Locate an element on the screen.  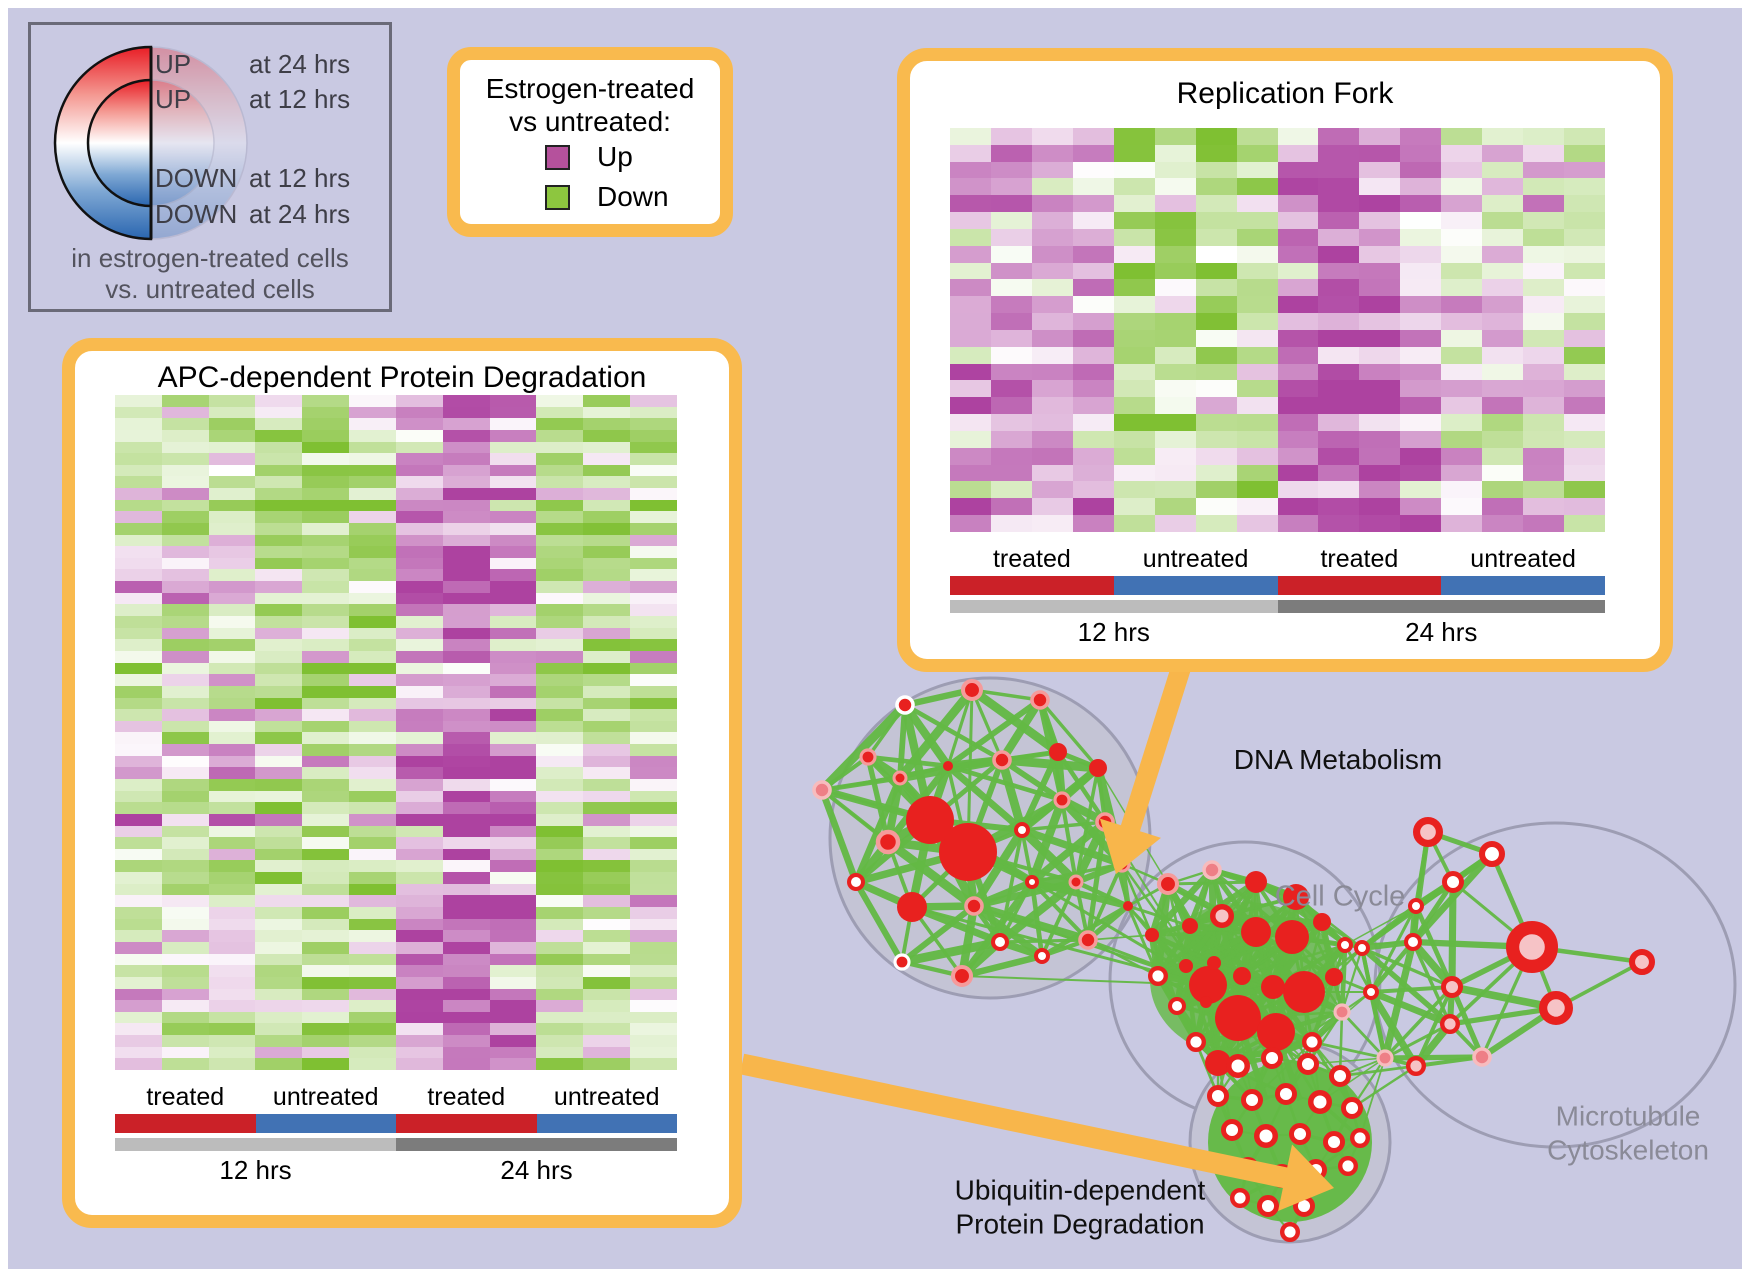
up-color-swatch is located at coordinates (557, 157).